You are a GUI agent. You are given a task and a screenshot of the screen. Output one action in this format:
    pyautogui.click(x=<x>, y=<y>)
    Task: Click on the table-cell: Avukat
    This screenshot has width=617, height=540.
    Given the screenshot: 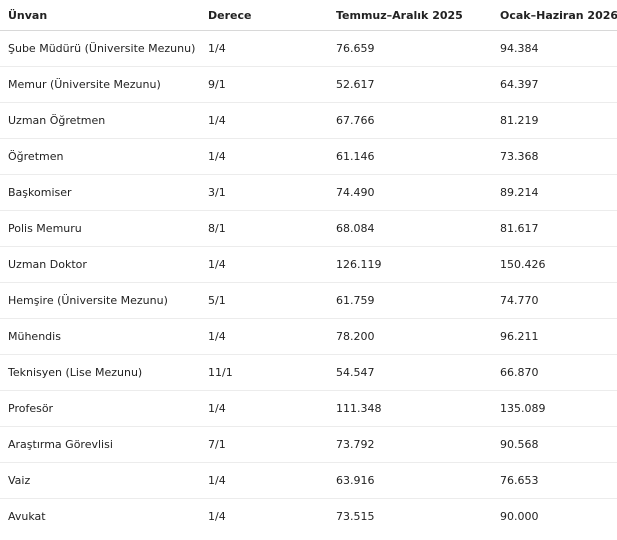 What is the action you would take?
    pyautogui.click(x=27, y=516)
    